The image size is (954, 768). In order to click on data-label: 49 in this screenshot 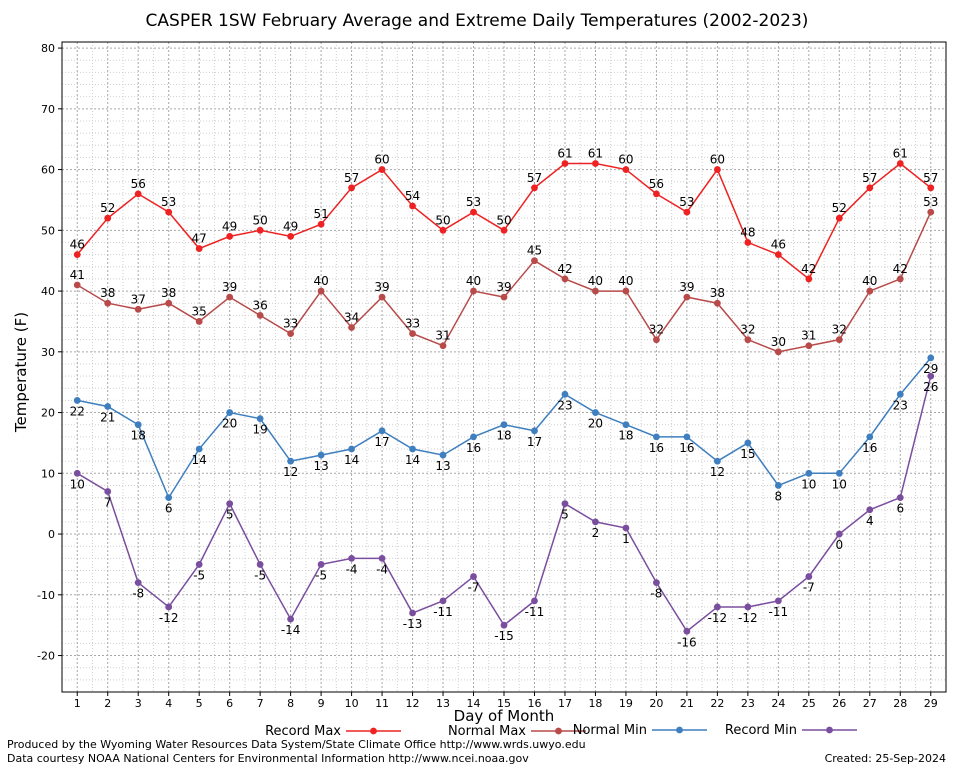, I will do `click(229, 226)`.